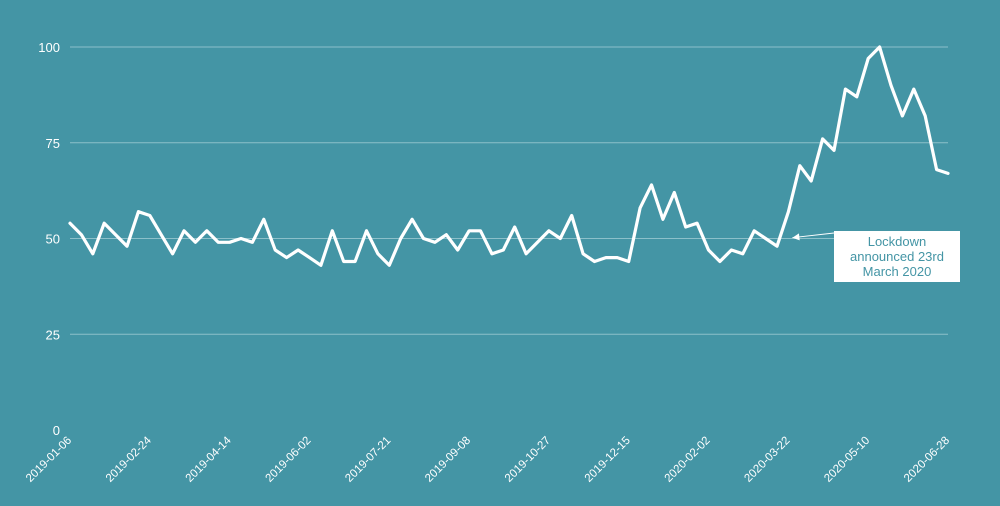  What do you see at coordinates (927, 460) in the screenshot?
I see `x-tick-label: 2020-06-28` at bounding box center [927, 460].